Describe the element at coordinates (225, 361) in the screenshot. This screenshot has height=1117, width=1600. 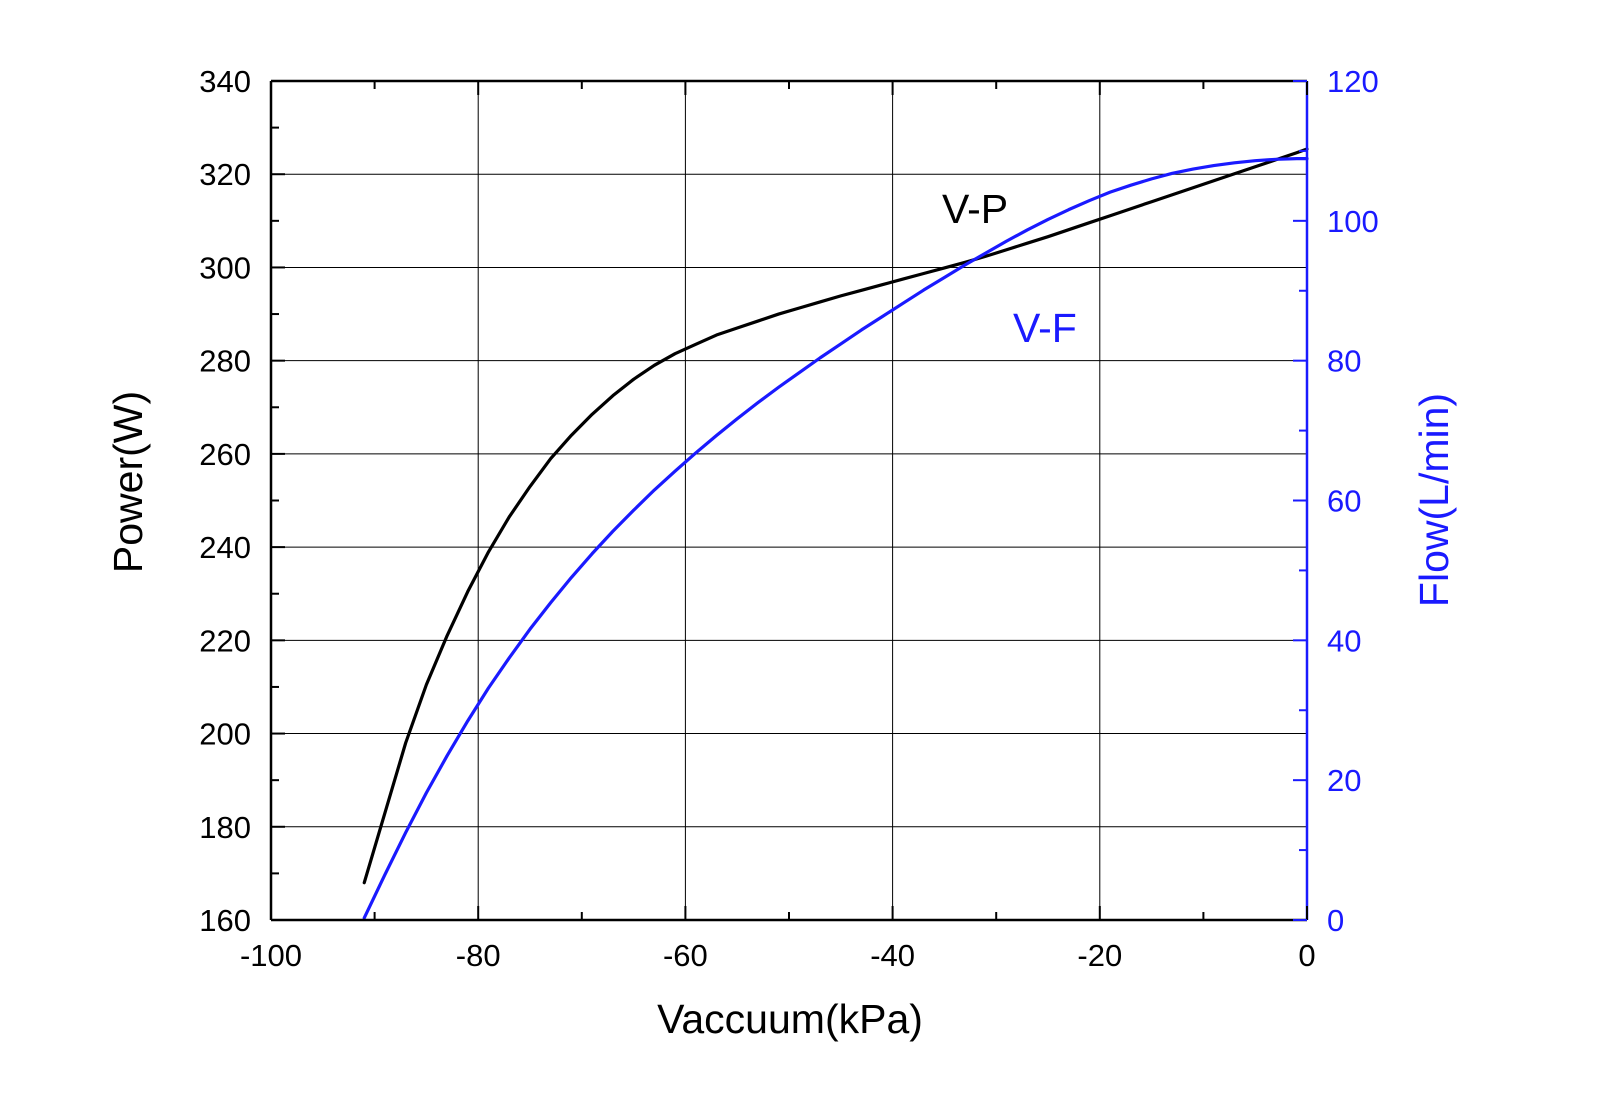
I see `y-tick-label: 280` at that location.